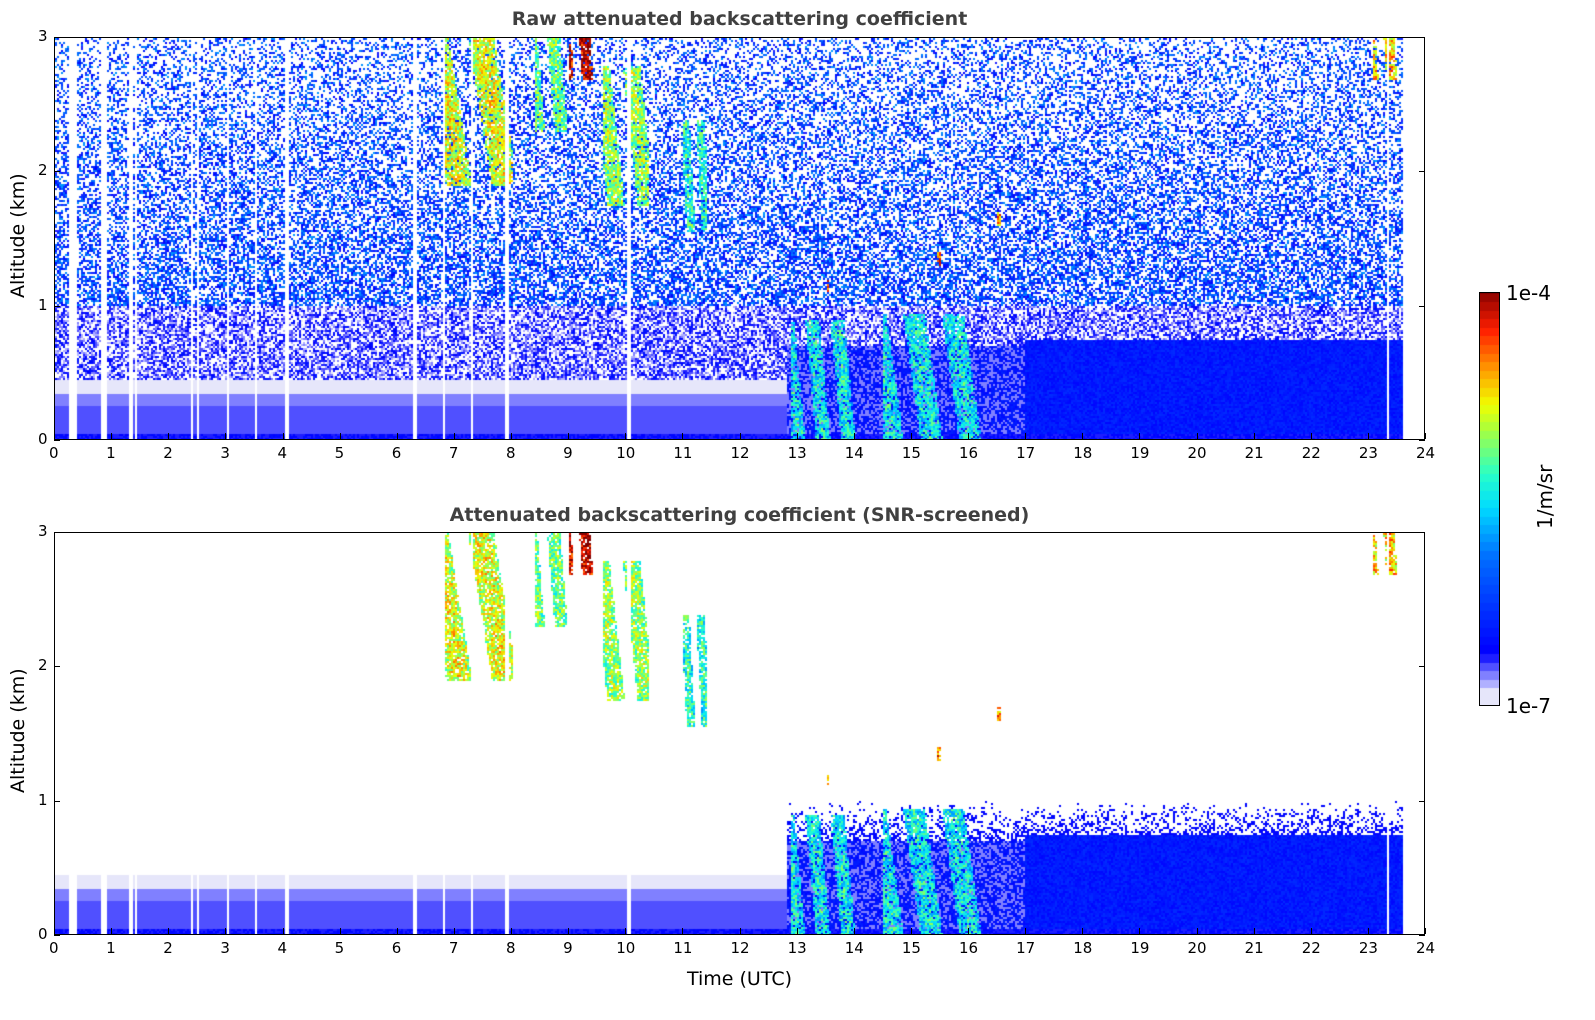 This screenshot has width=1595, height=1020. What do you see at coordinates (43, 934) in the screenshot?
I see `y-tick-label: 0` at bounding box center [43, 934].